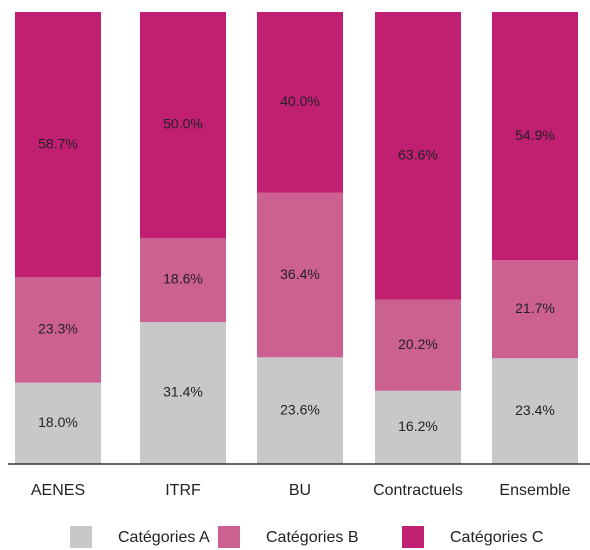 Image resolution: width=590 pixels, height=550 pixels. What do you see at coordinates (534, 490) in the screenshot?
I see `x-tick-label: Ensemble` at bounding box center [534, 490].